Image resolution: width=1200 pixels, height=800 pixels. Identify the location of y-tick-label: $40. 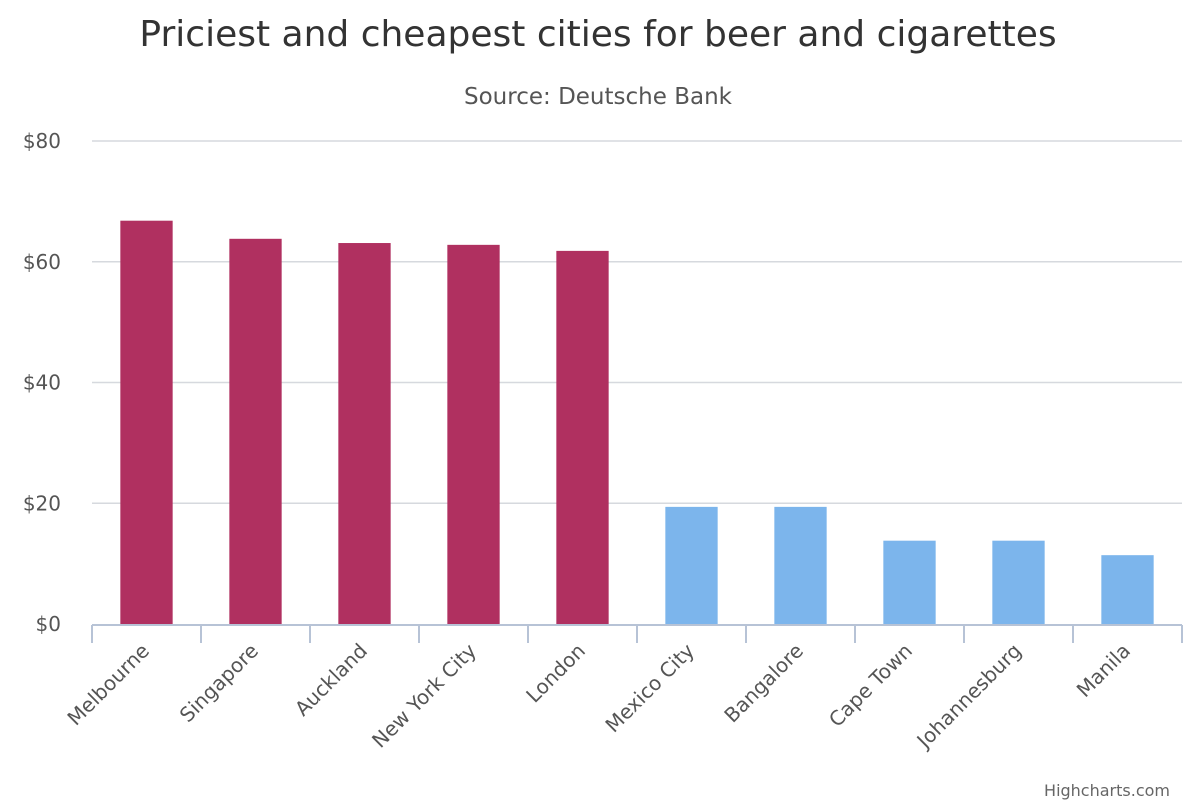
(42, 383).